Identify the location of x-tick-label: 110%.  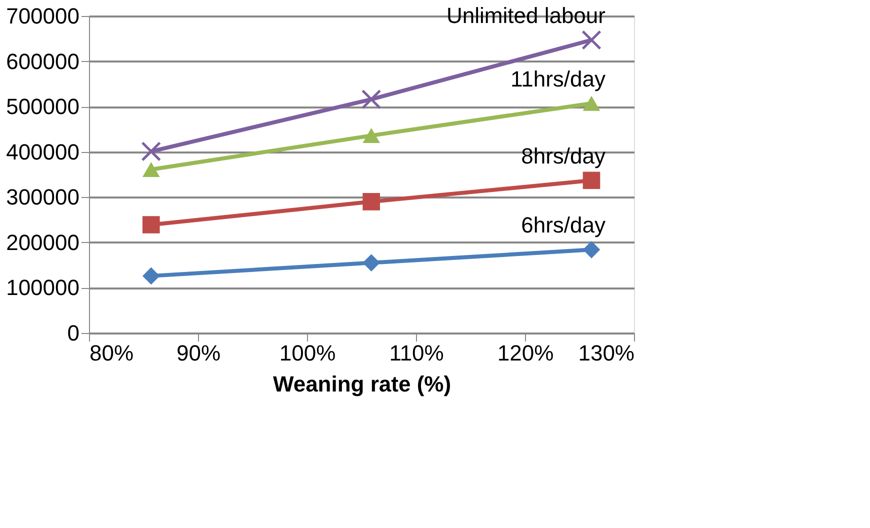
(416, 353).